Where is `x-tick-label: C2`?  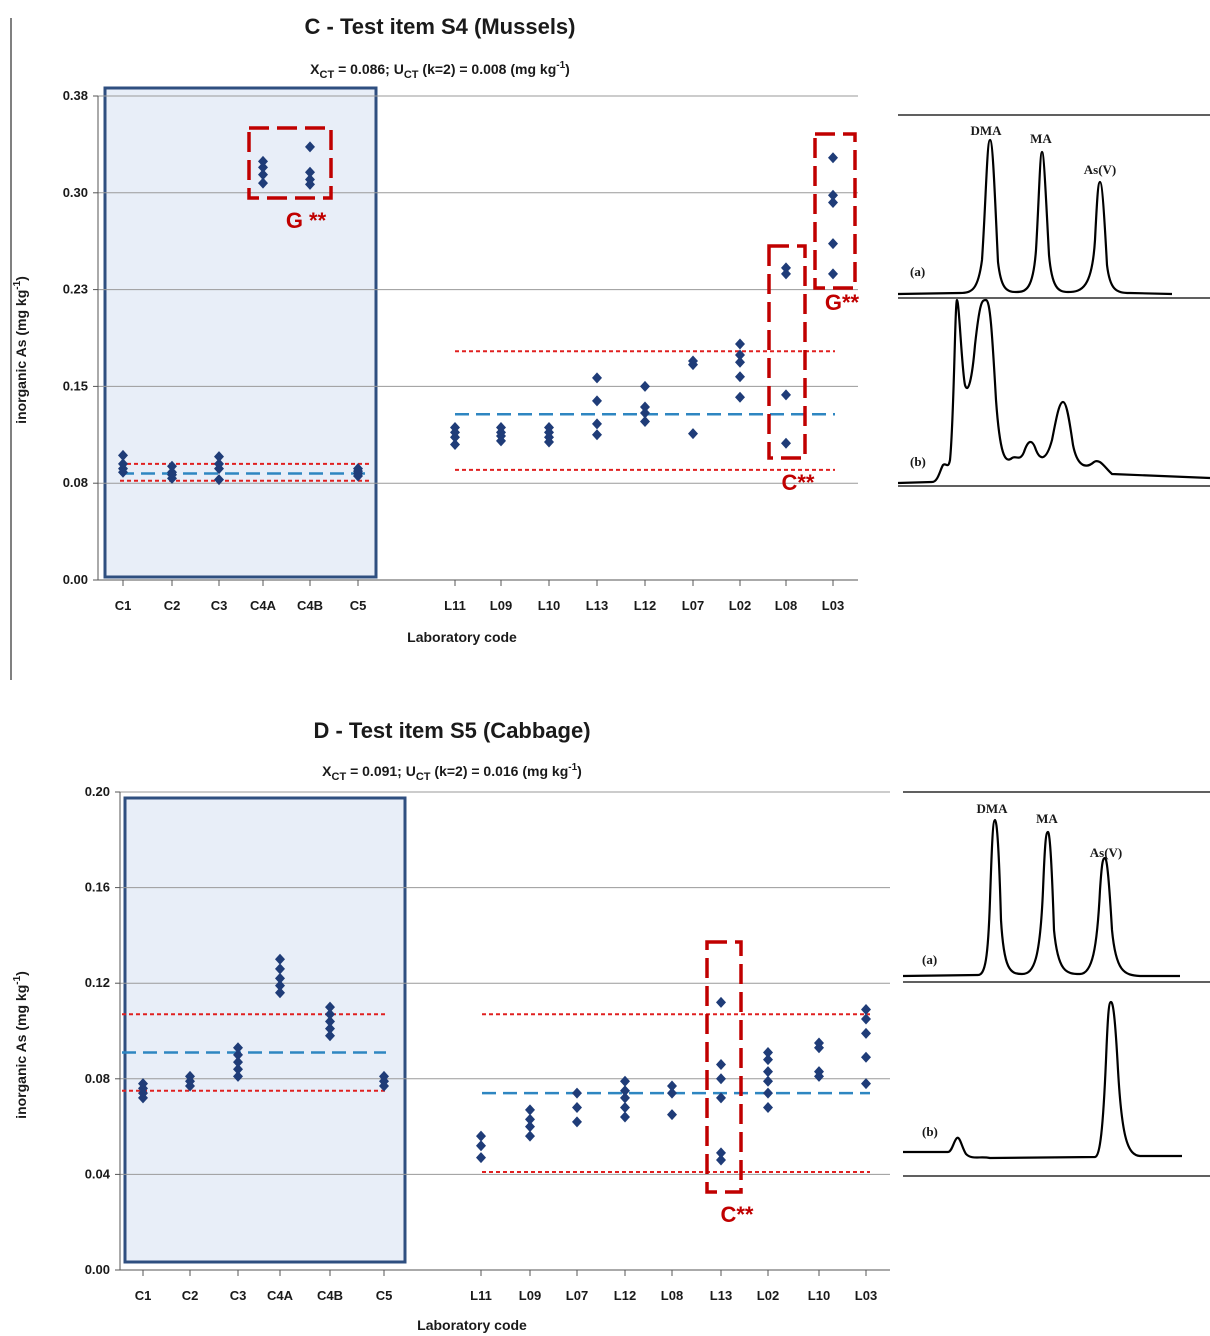 x-tick-label: C2 is located at coordinates (190, 1295).